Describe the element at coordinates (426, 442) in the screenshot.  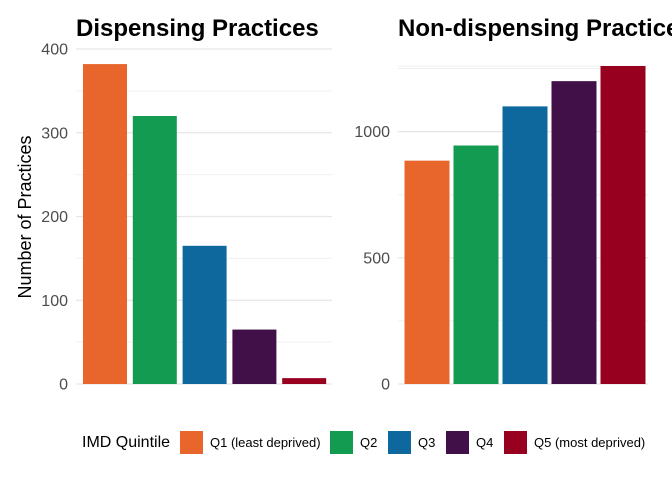
I see `legend-label: Q3` at that location.